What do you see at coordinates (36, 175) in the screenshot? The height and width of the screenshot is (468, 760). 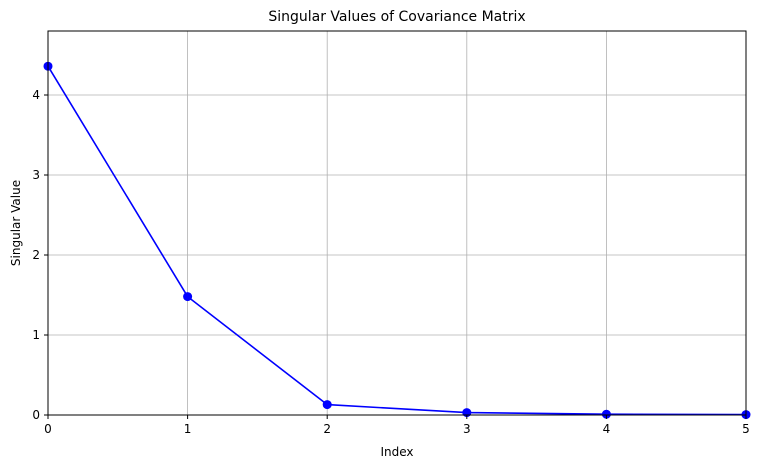 I see `y-tick-label: 3` at bounding box center [36, 175].